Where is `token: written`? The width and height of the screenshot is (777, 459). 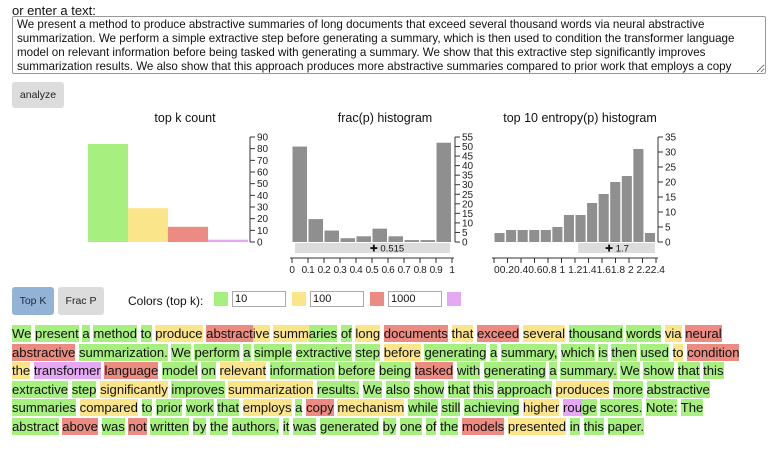
token: written is located at coordinates (169, 426).